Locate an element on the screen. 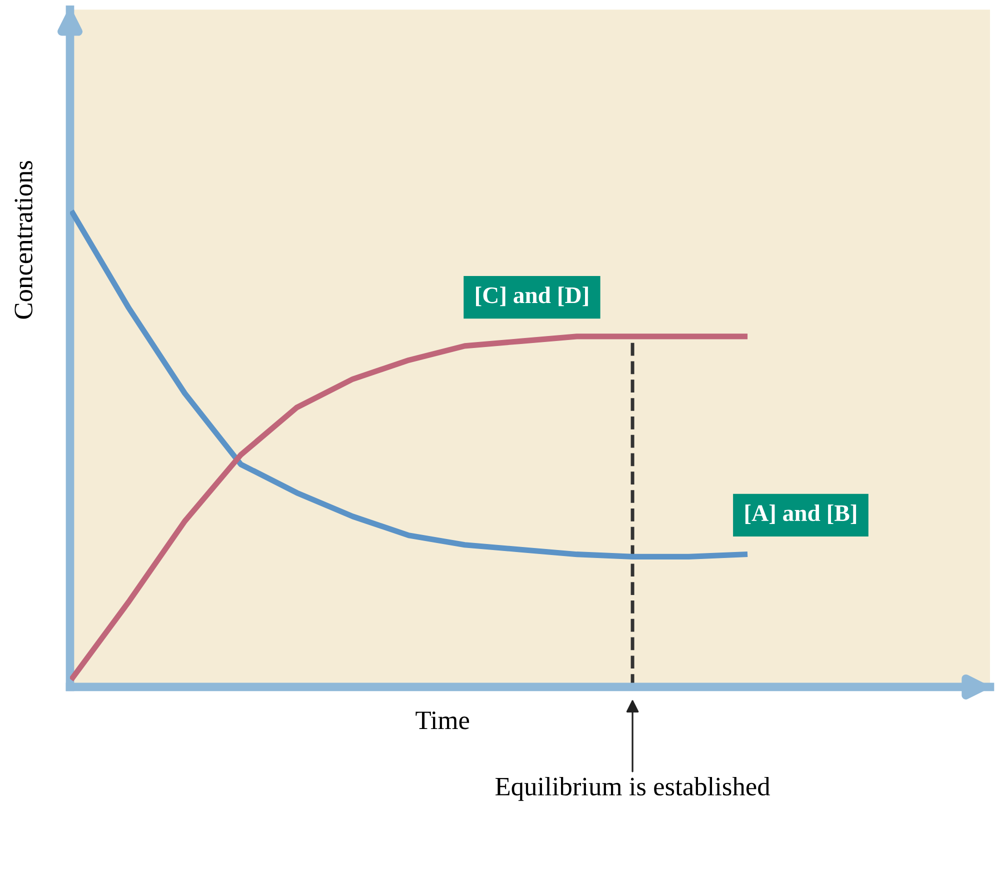  series-label: [C] and [D] is located at coordinates (532, 296).